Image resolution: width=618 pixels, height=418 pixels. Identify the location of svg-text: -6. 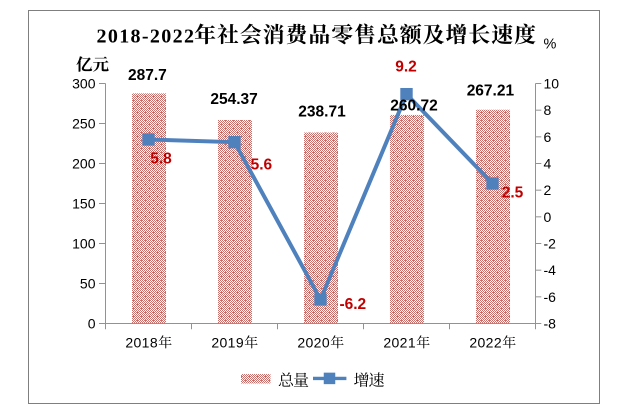
(550, 297).